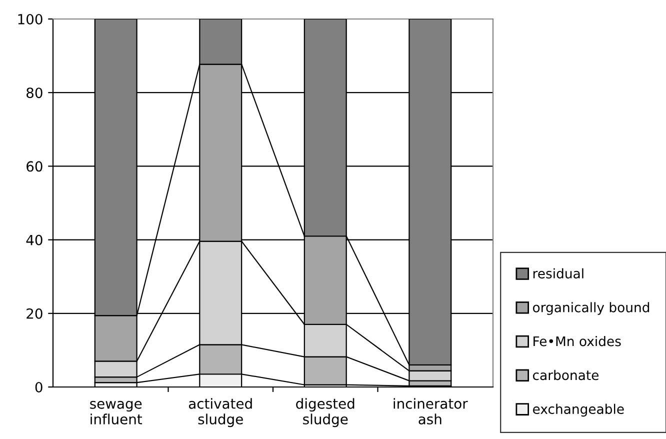  Describe the element at coordinates (565, 375) in the screenshot. I see `legend-label: carbonate` at that location.